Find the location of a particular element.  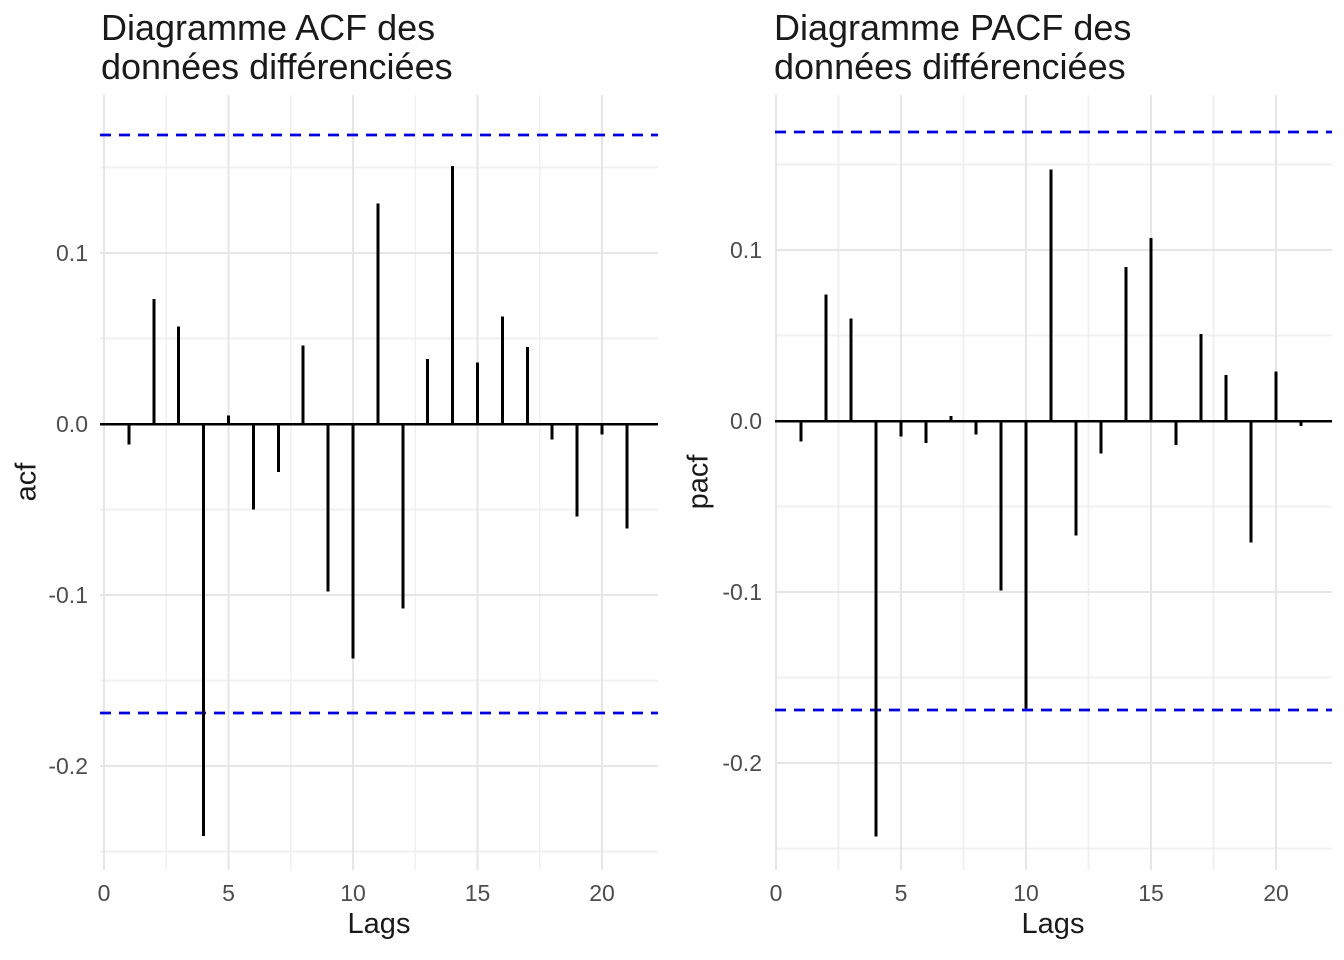

chart-title-acf-line1: Diagramme ACF des is located at coordinates (268, 27).